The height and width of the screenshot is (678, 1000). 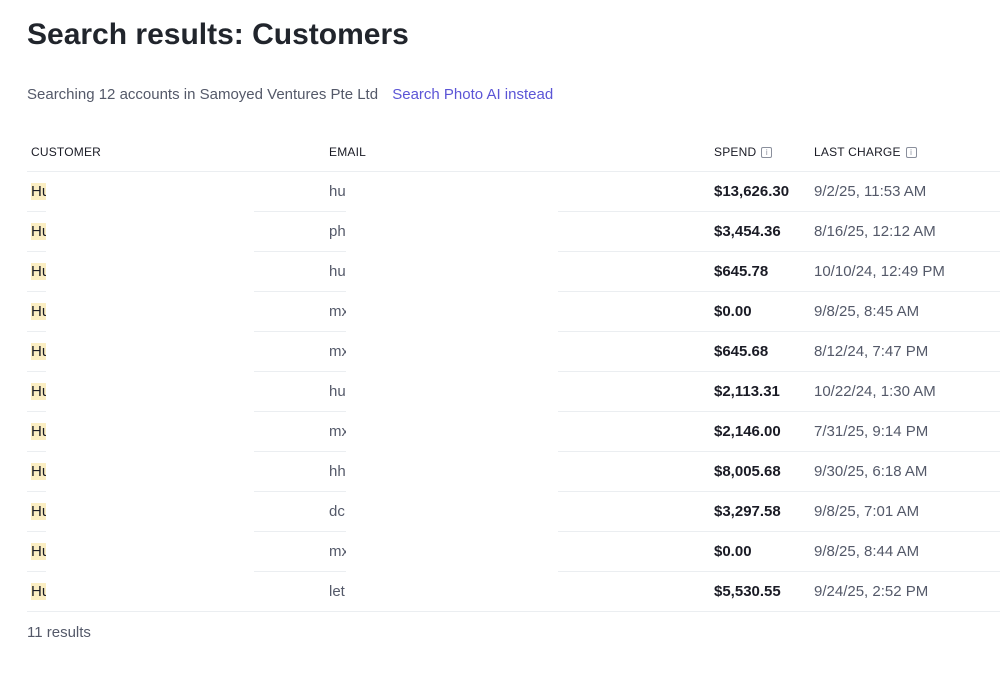 What do you see at coordinates (905, 511) in the screenshot?
I see `last-charge-cell: 9/8/25, 7:01 AM` at bounding box center [905, 511].